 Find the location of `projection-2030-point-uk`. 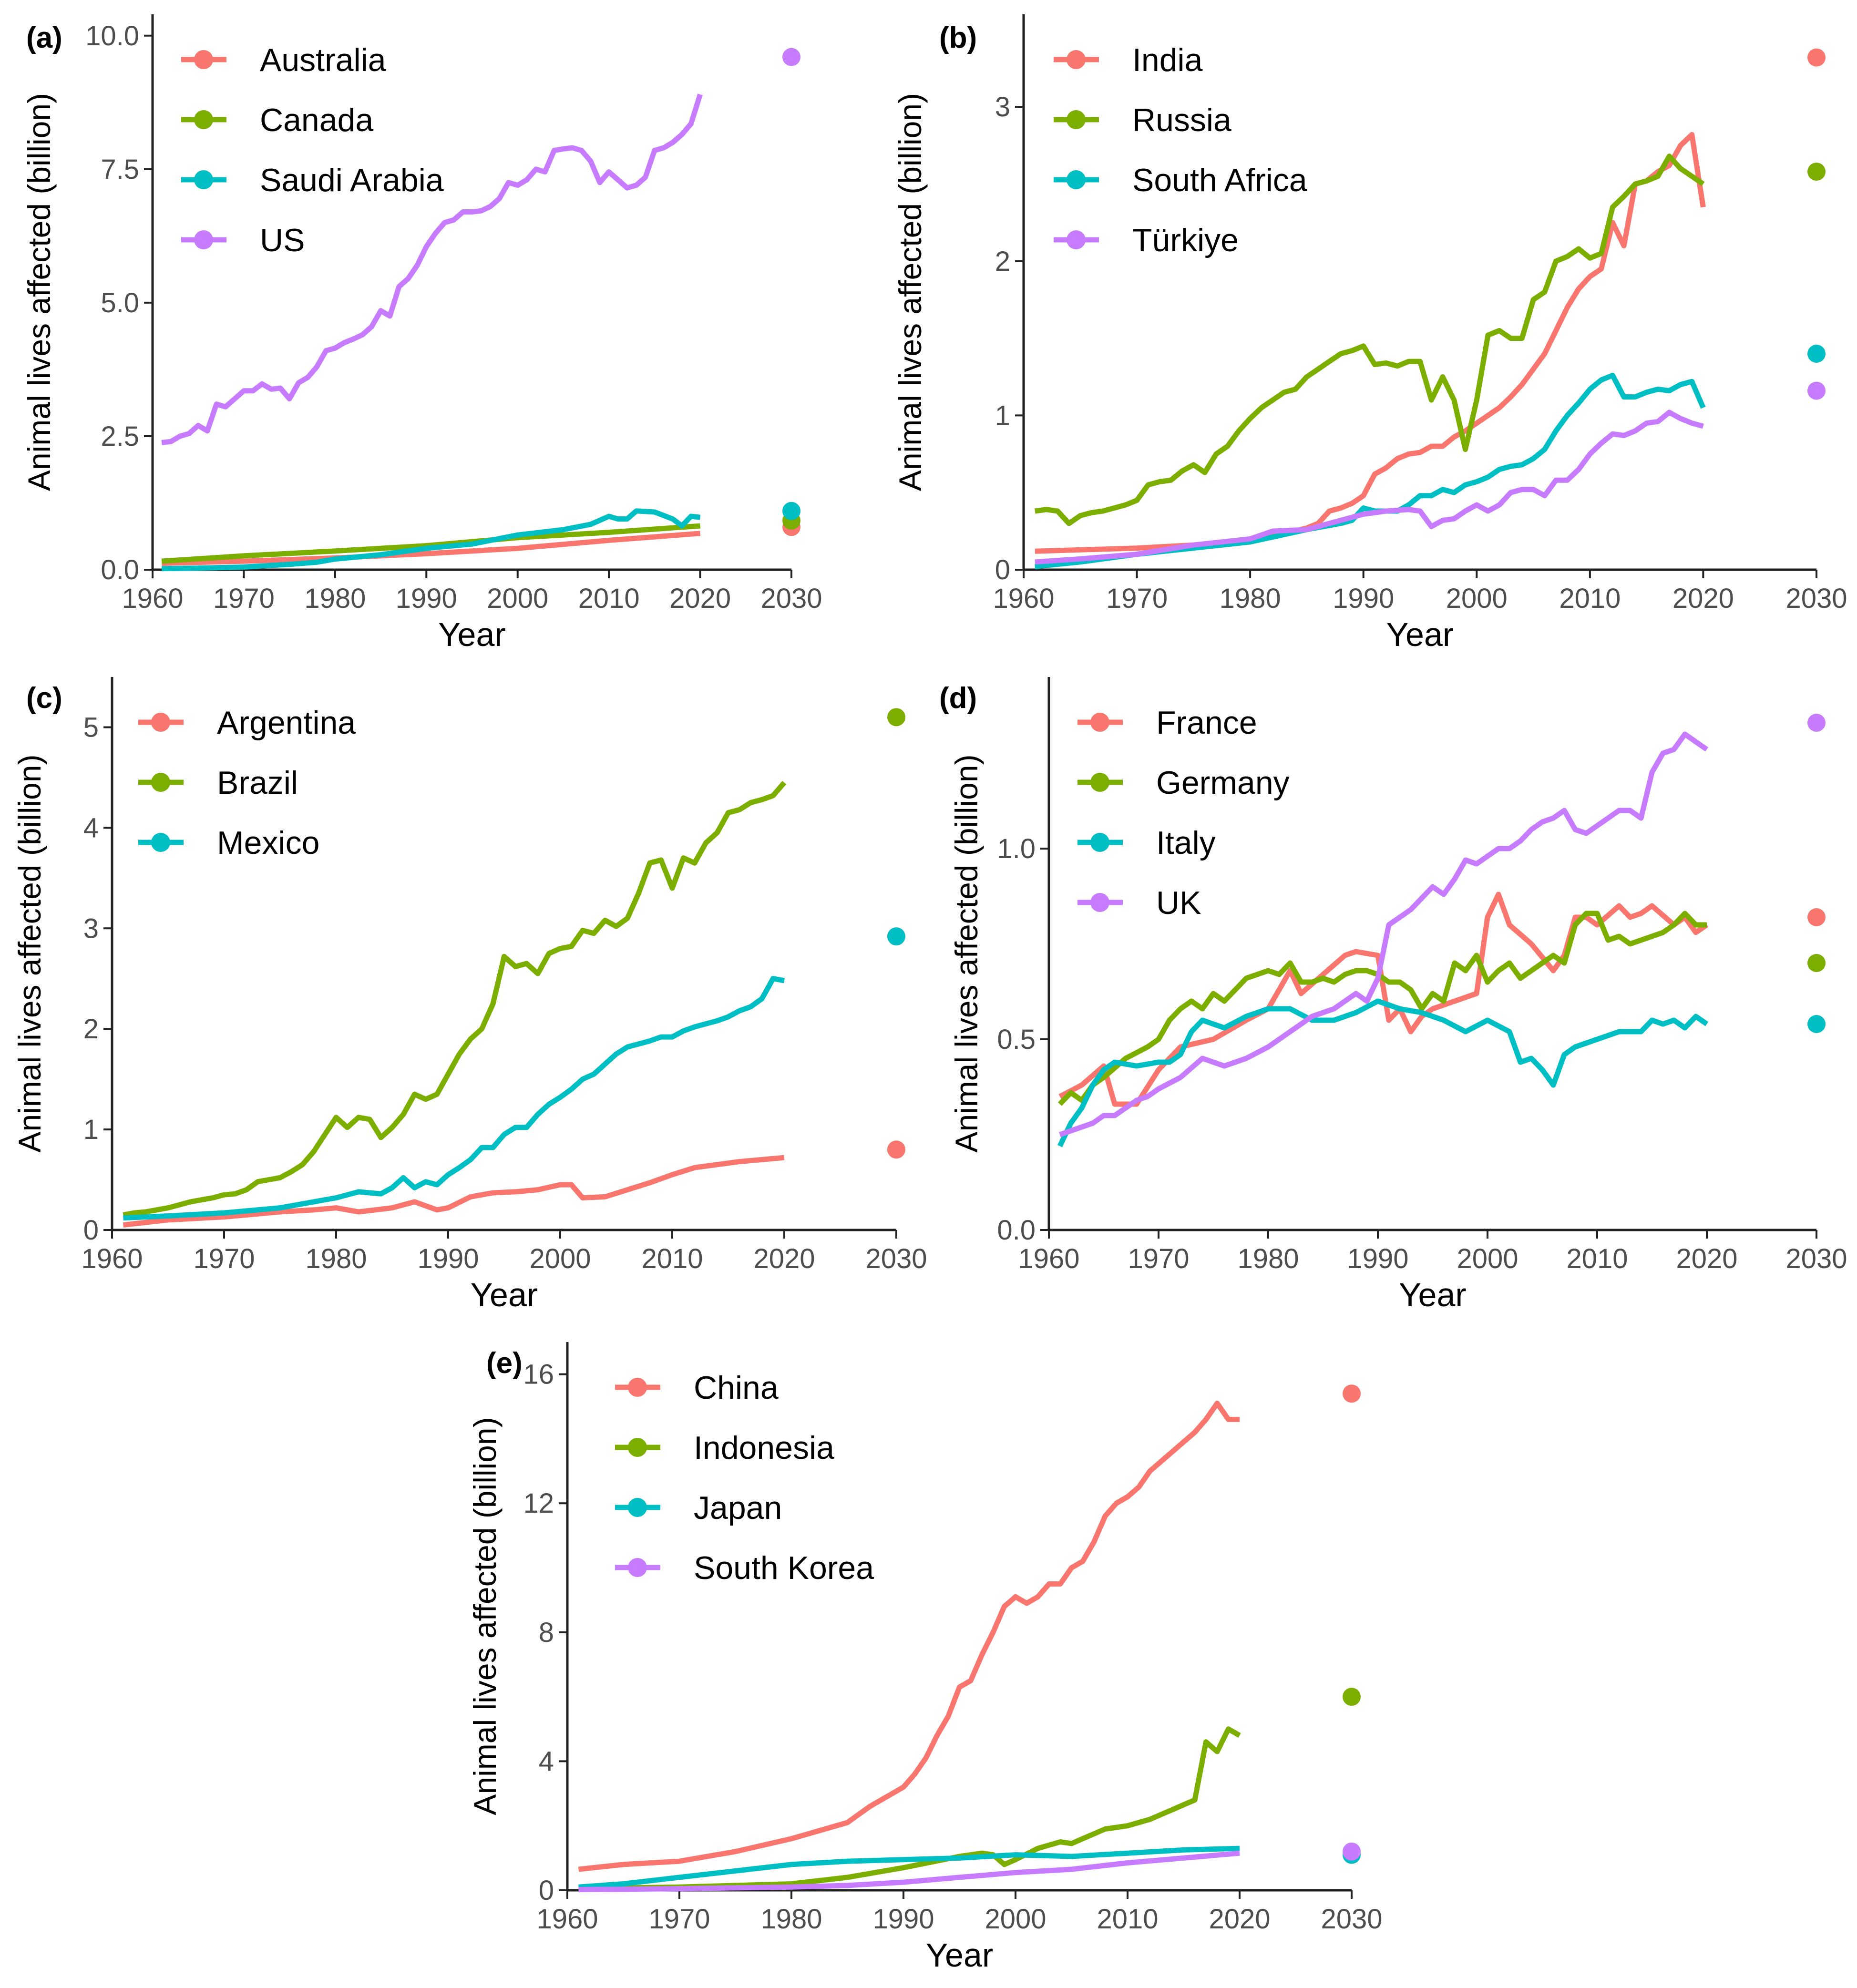

projection-2030-point-uk is located at coordinates (1817, 723).